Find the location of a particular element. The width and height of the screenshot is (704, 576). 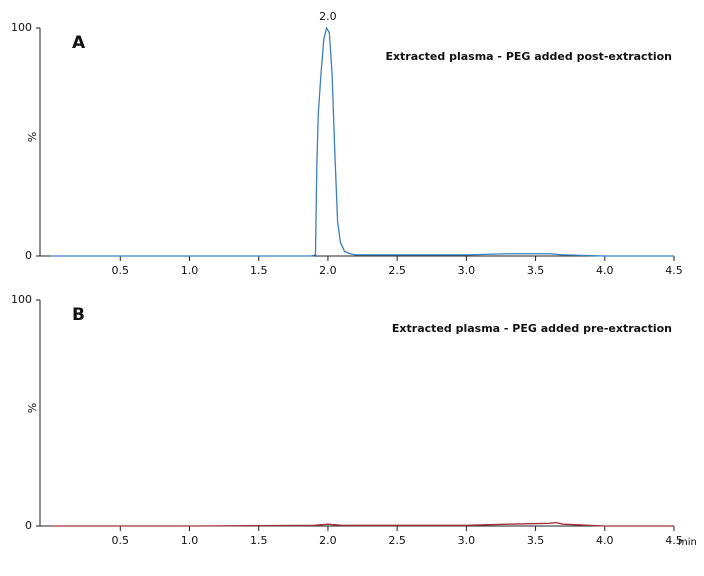

panel-label: A is located at coordinates (79, 43).